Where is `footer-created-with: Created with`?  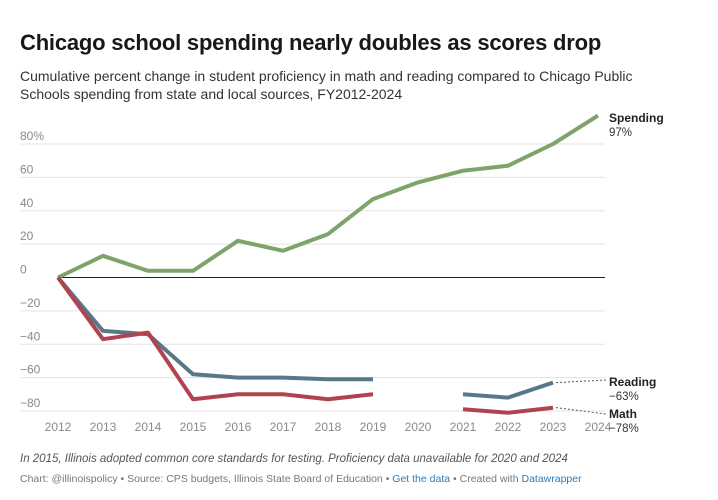
footer-created-with: Created with is located at coordinates (490, 479).